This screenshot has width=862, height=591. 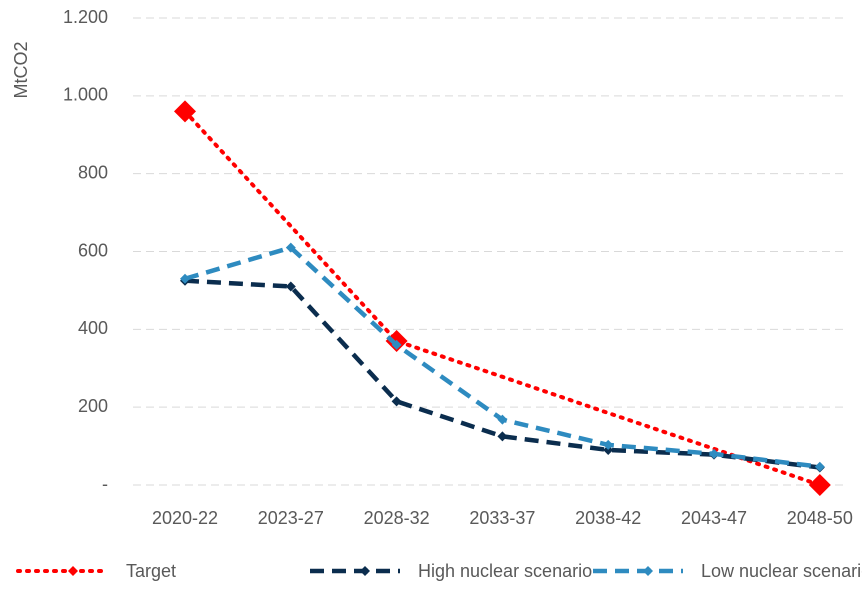 What do you see at coordinates (820, 518) in the screenshot?
I see `x-tick-label: 2048-50` at bounding box center [820, 518].